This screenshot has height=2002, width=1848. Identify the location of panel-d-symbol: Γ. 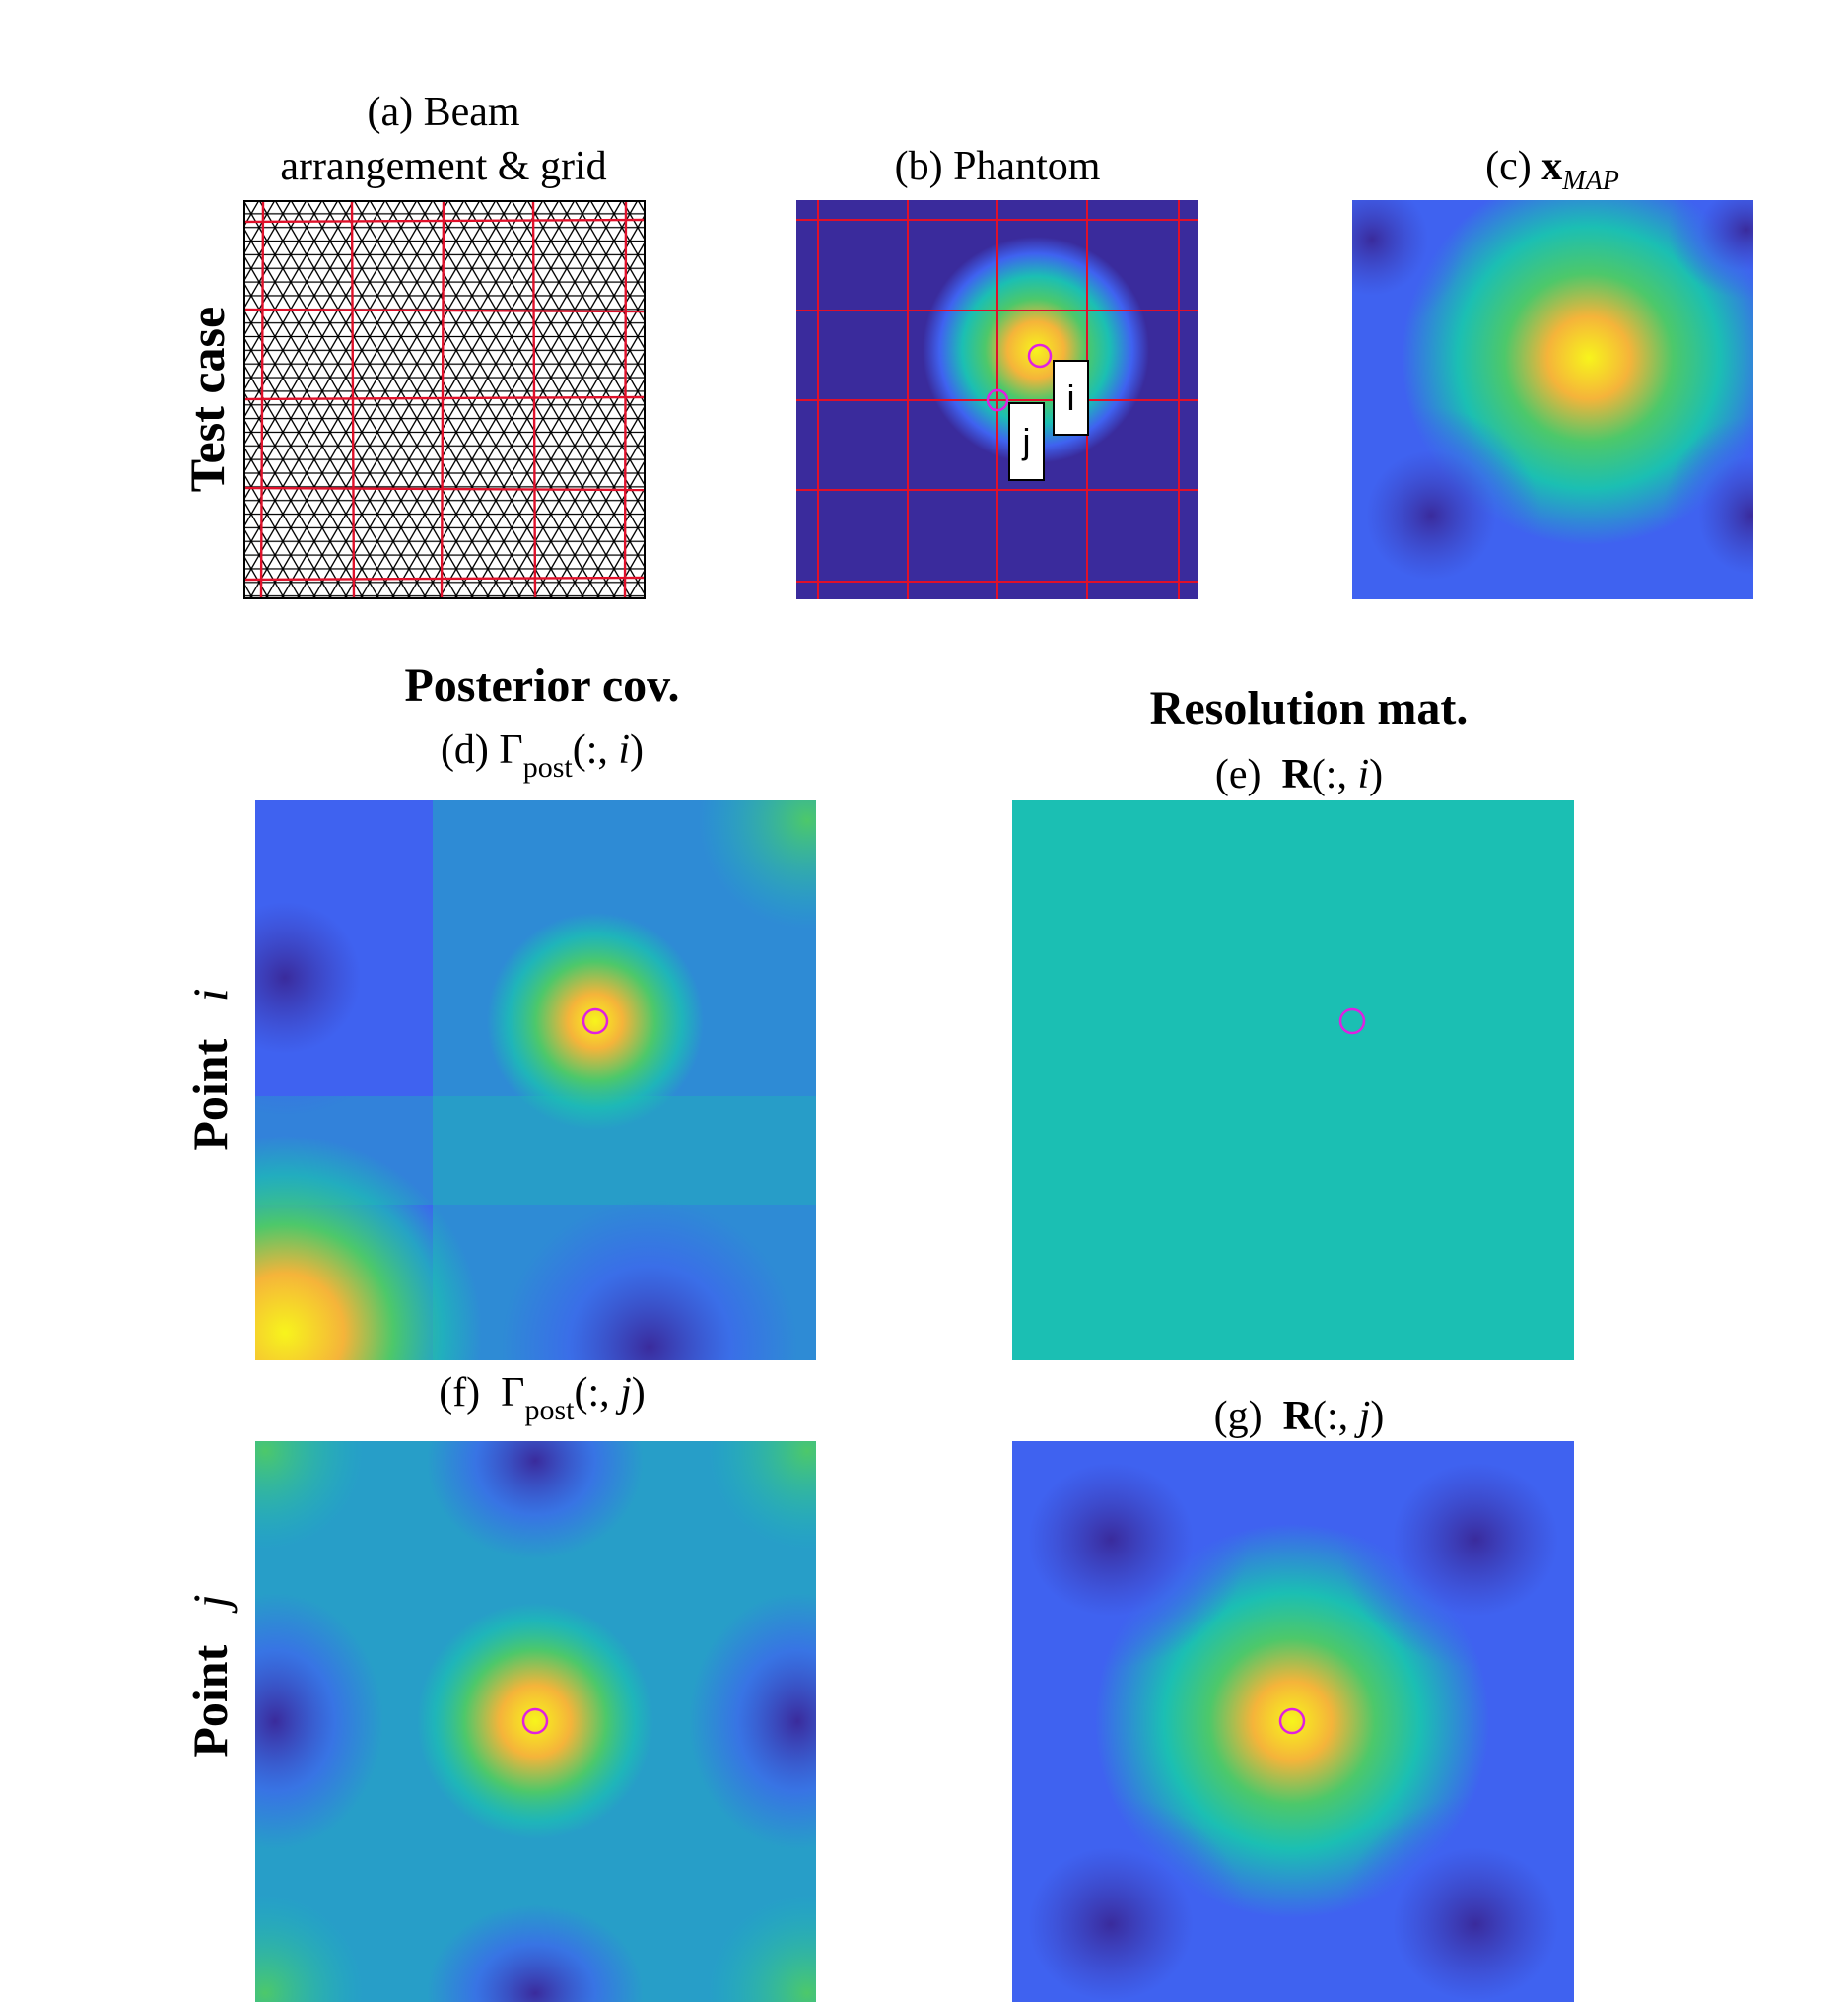
(511, 750).